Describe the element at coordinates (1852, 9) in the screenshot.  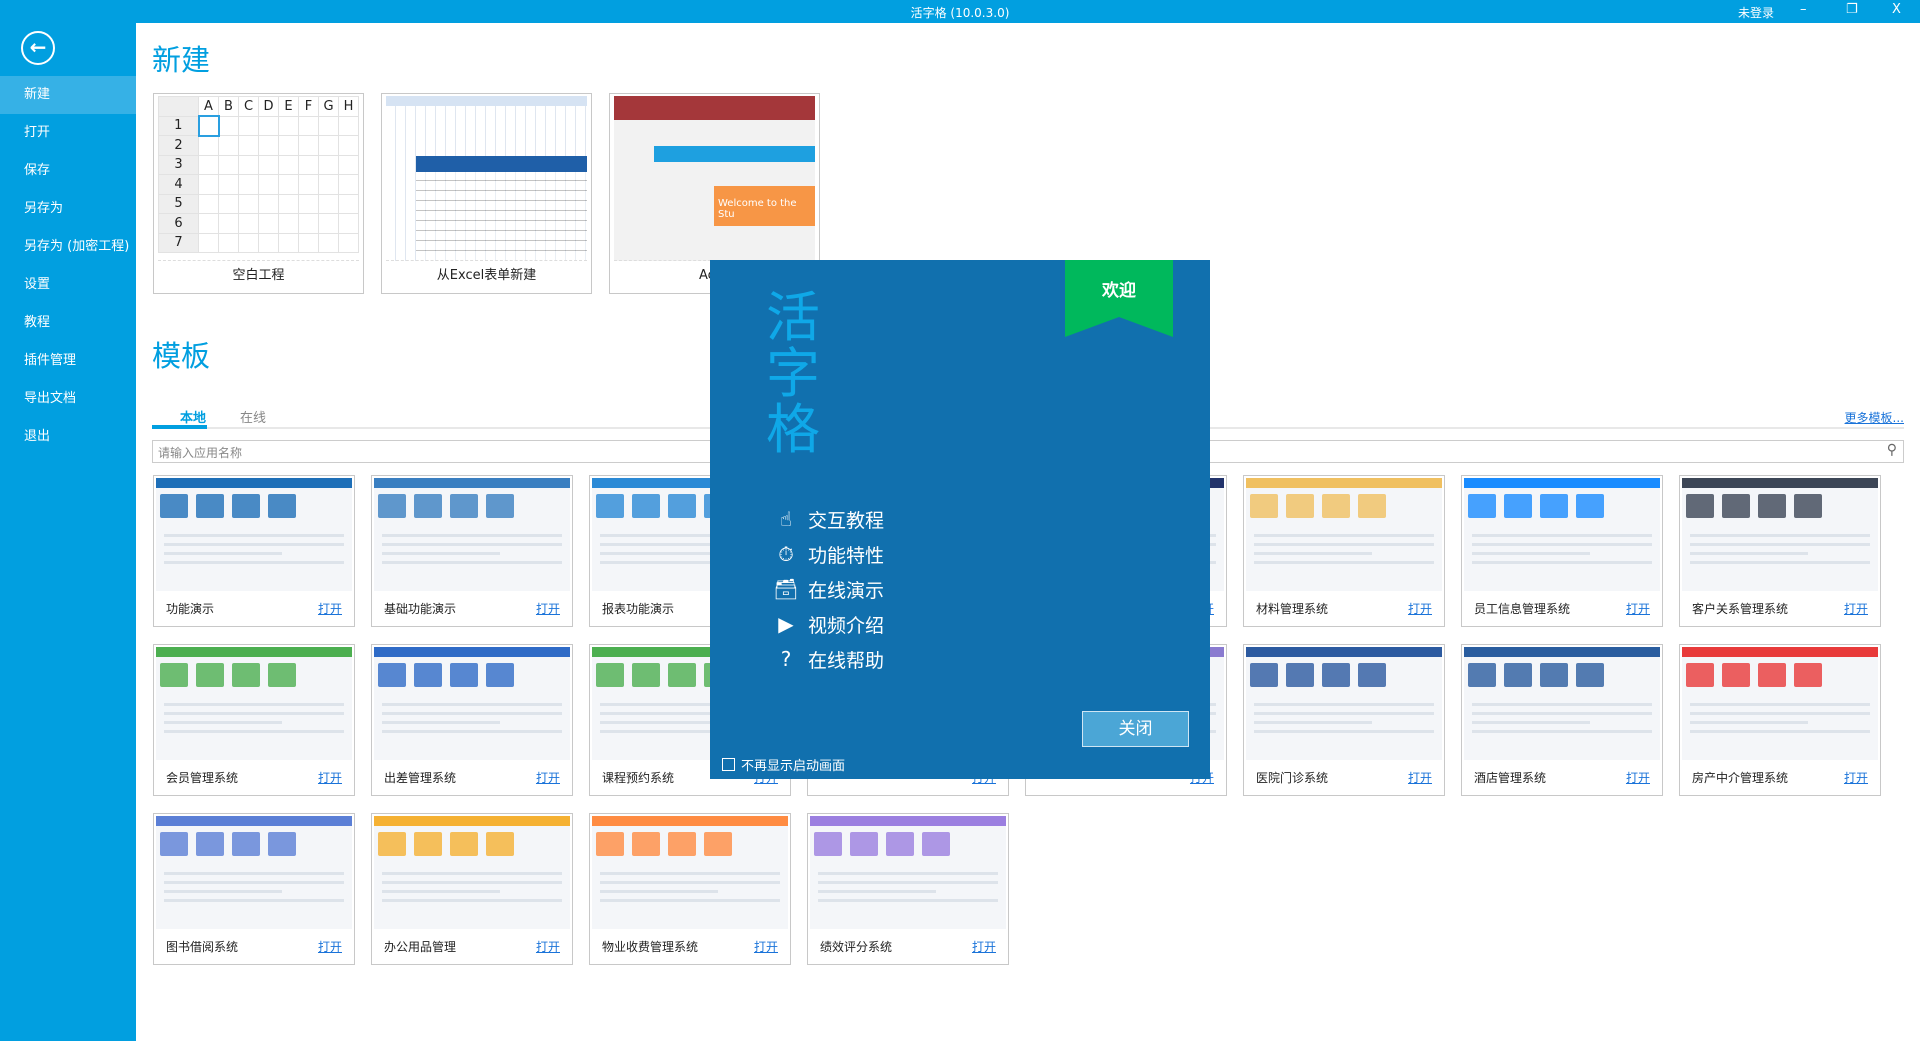
I see `restore-button: ❐` at that location.